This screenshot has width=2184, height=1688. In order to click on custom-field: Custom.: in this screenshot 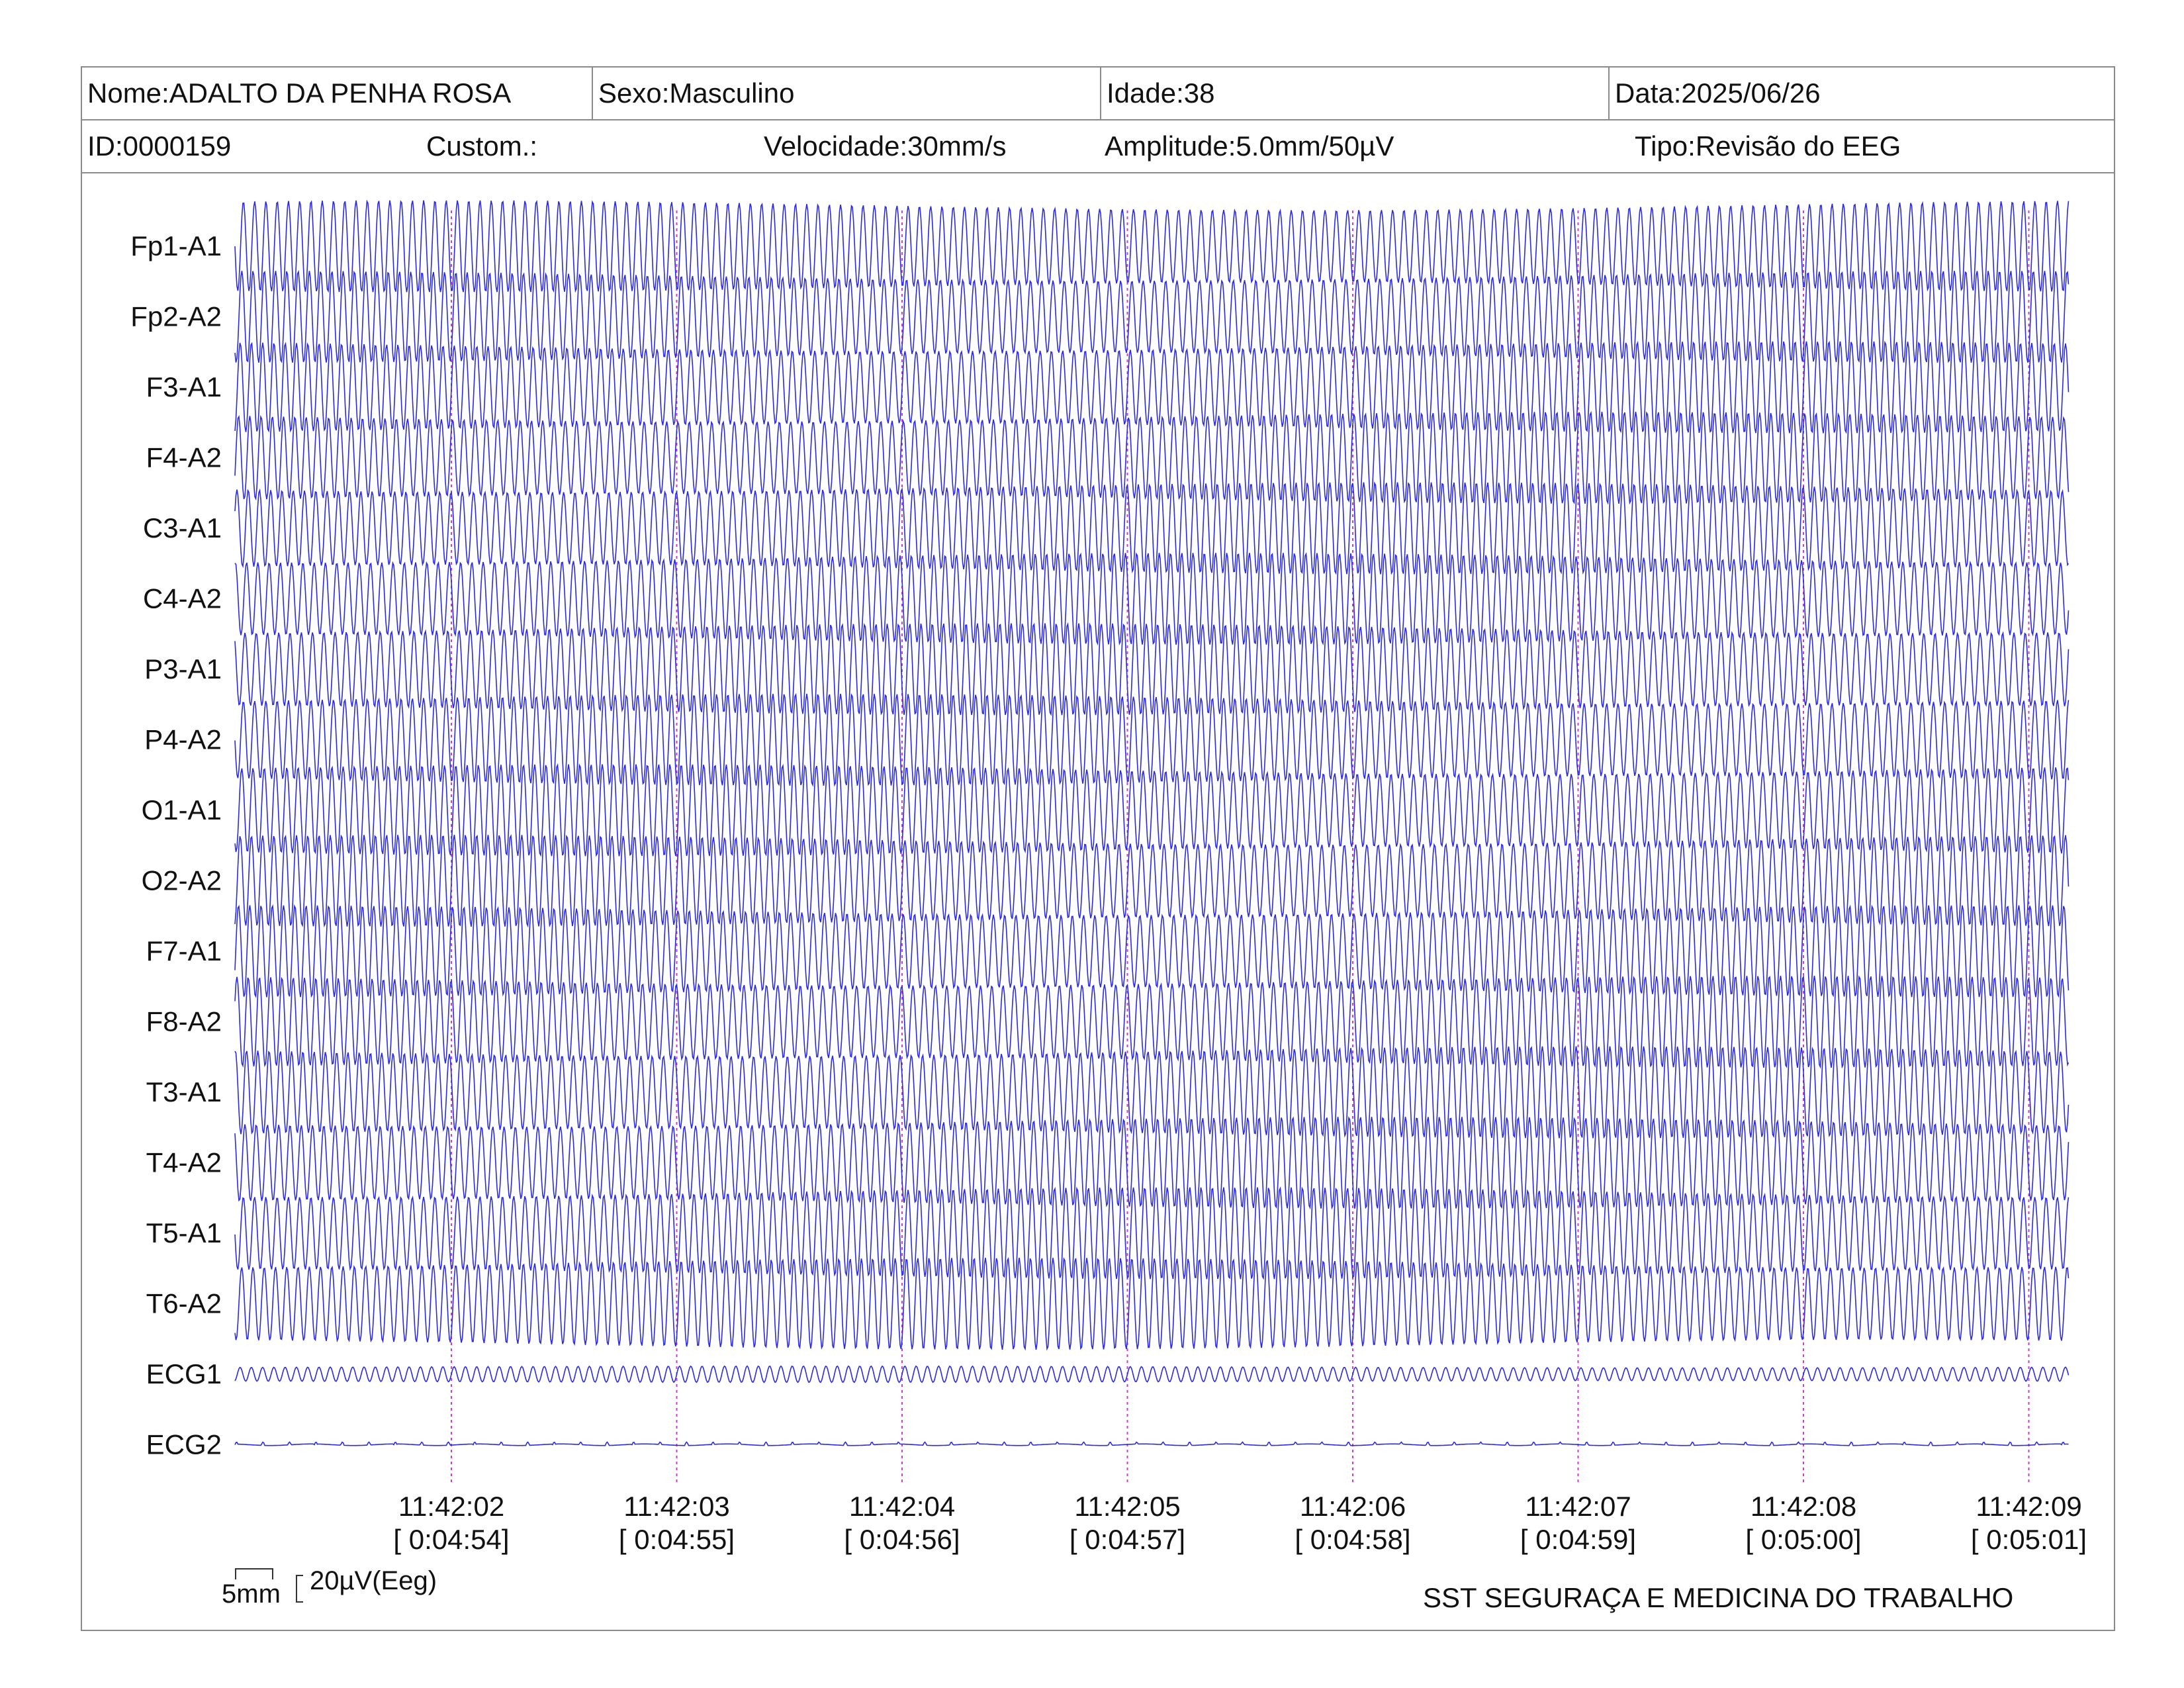, I will do `click(482, 146)`.